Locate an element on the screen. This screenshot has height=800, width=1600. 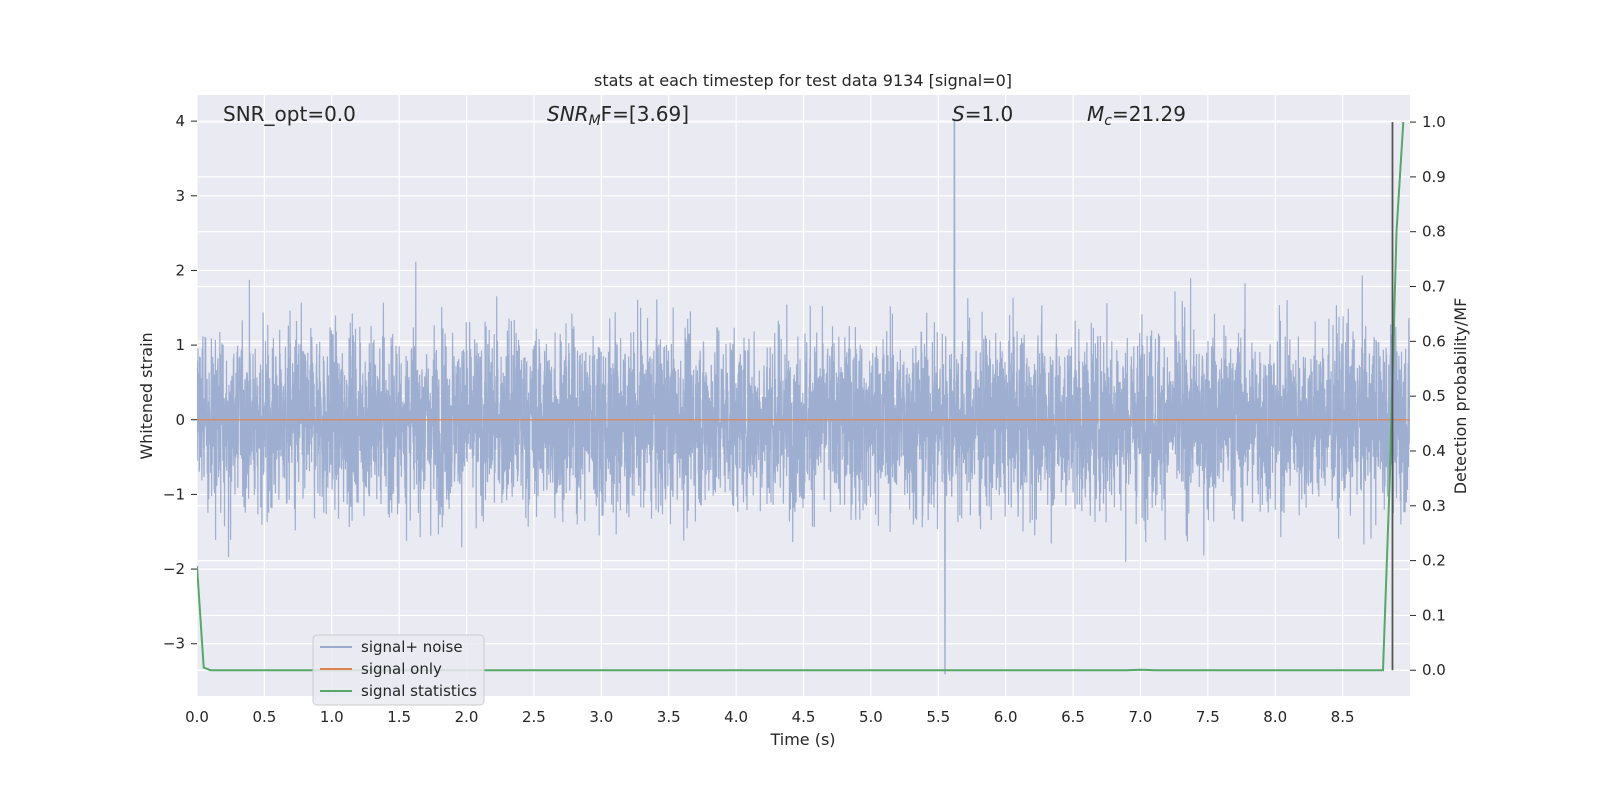
x-tick-label: 5.0 is located at coordinates (871, 717).